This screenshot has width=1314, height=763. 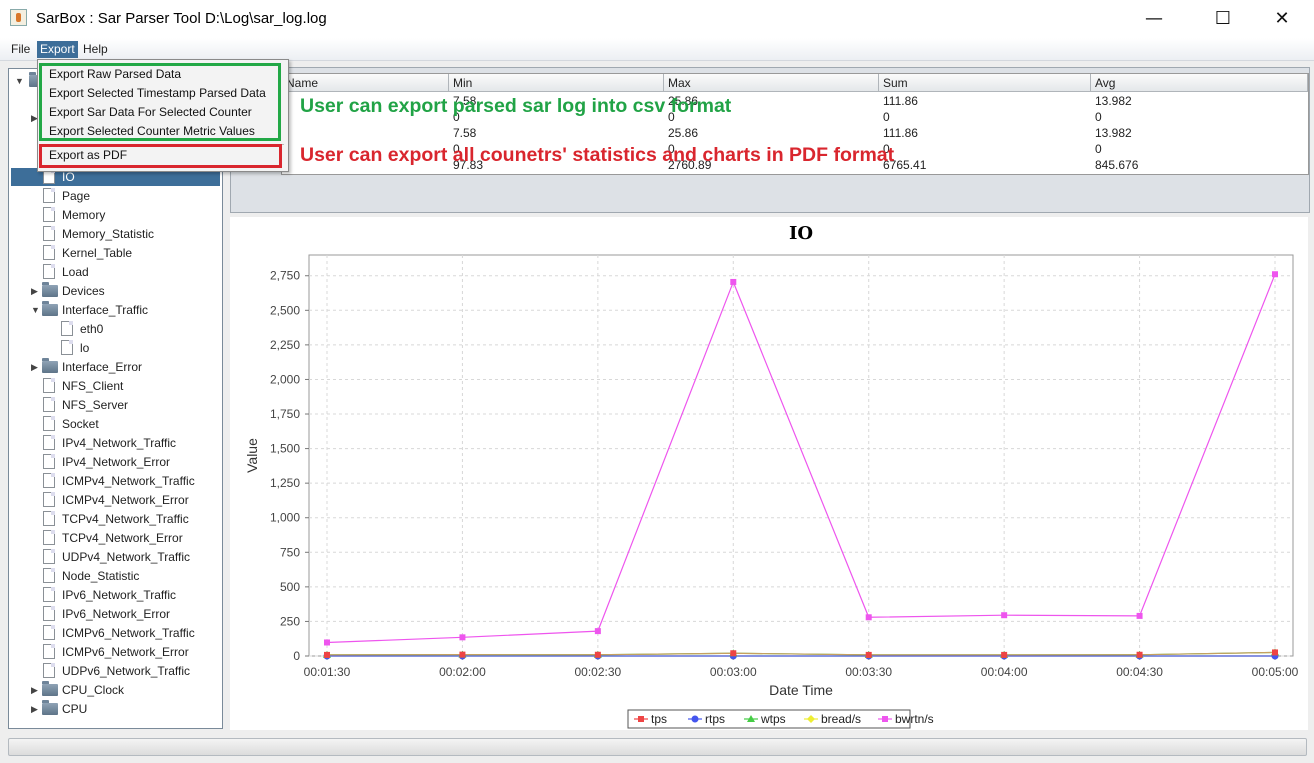 What do you see at coordinates (905, 165) in the screenshot?
I see `table-cell: 6765.41` at bounding box center [905, 165].